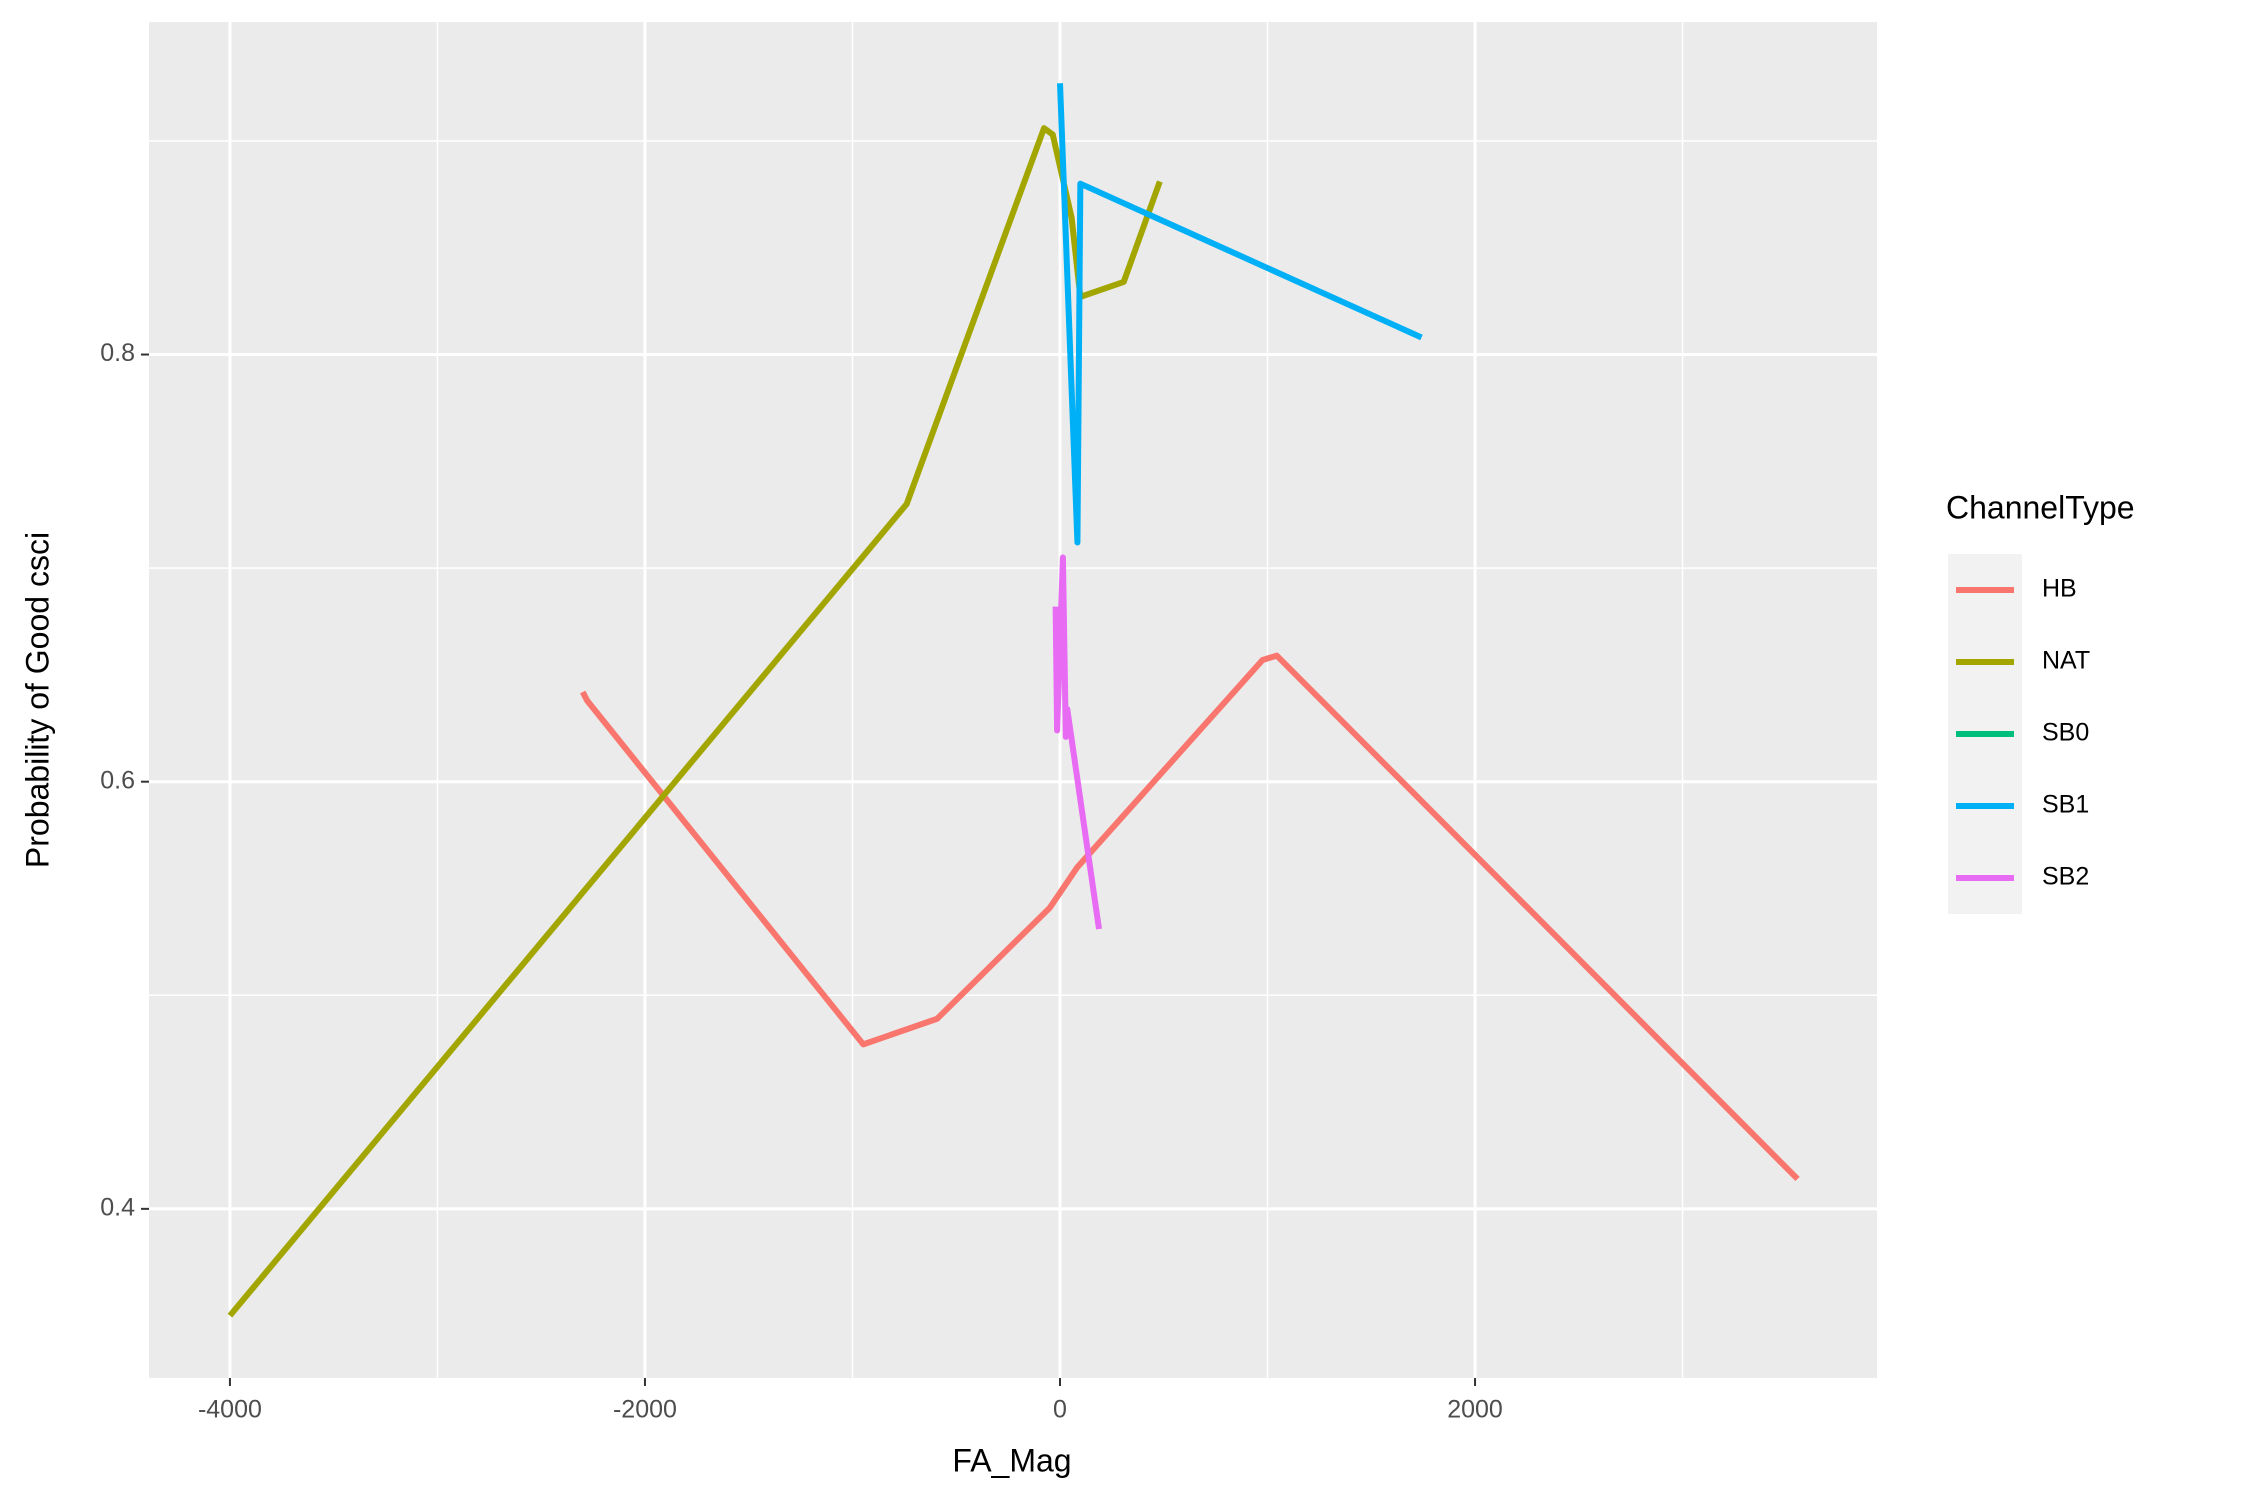 The image size is (2250, 1500). Describe the element at coordinates (117, 780) in the screenshot. I see `y-tick-label: 0.6` at that location.